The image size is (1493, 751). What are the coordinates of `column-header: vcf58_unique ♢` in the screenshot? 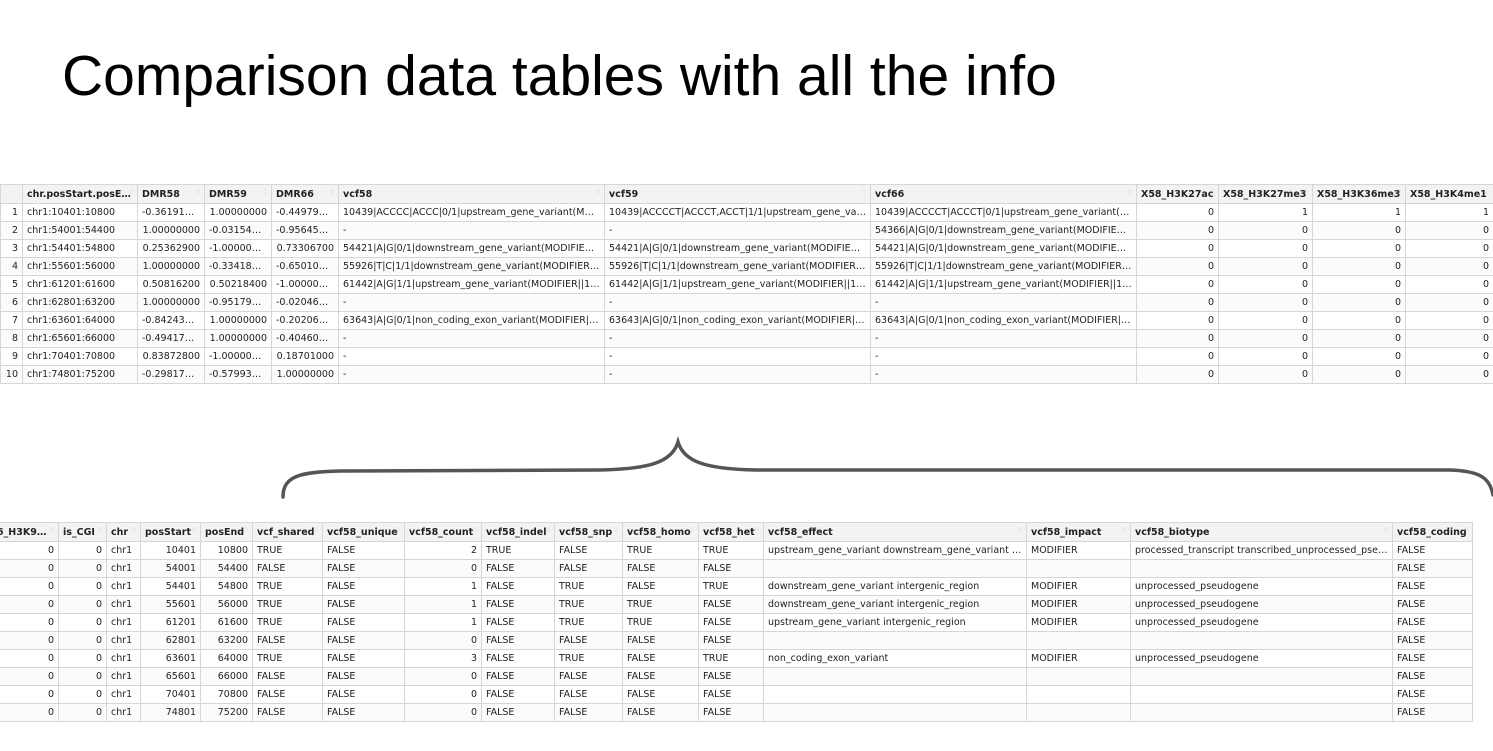 It's located at (363, 532).